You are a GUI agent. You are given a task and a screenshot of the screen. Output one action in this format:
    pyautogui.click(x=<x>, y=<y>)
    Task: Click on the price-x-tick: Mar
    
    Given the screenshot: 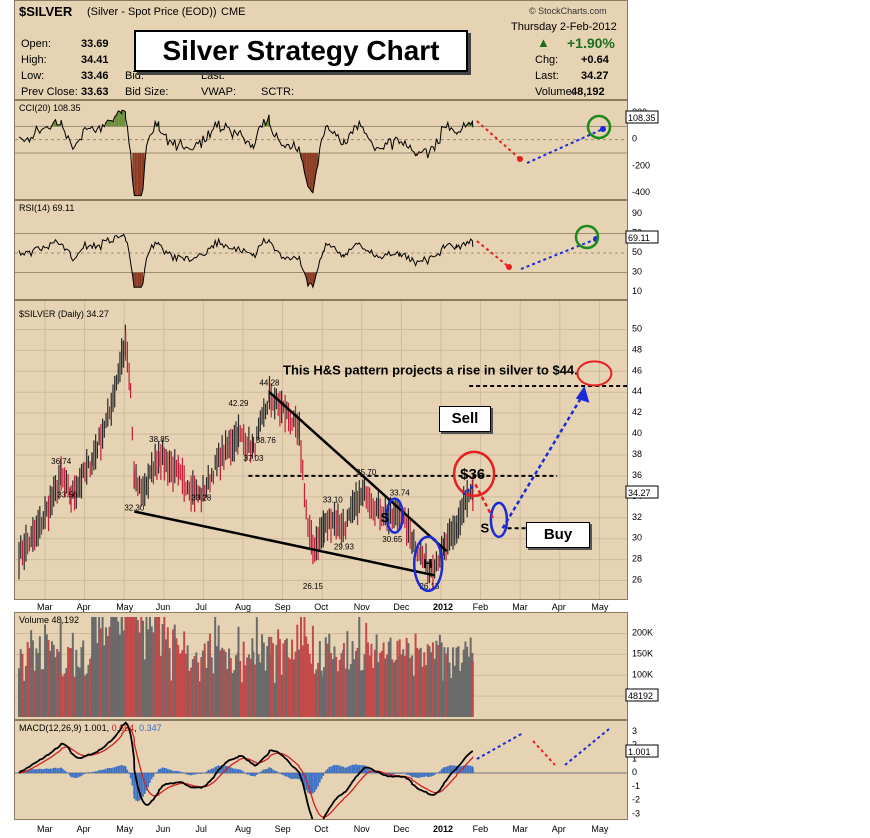 What is the action you would take?
    pyautogui.click(x=45, y=607)
    